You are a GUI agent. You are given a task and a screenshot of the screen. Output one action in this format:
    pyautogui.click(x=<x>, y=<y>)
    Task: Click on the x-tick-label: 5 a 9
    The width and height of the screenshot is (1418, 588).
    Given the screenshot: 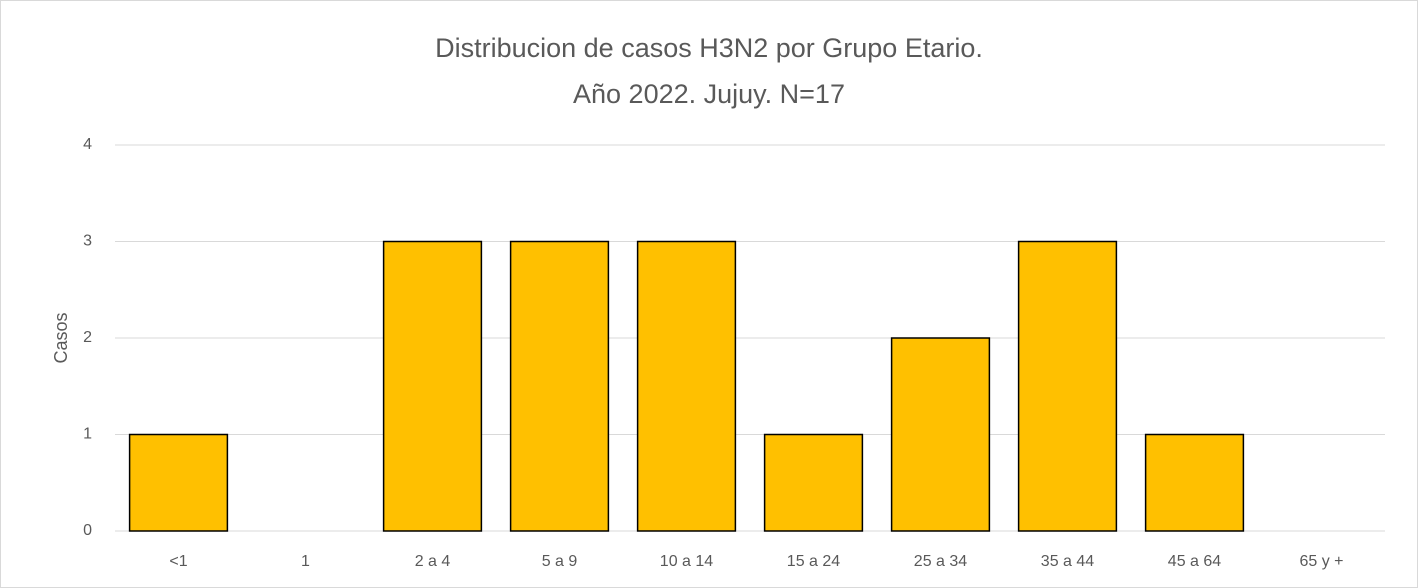 What is the action you would take?
    pyautogui.click(x=560, y=561)
    